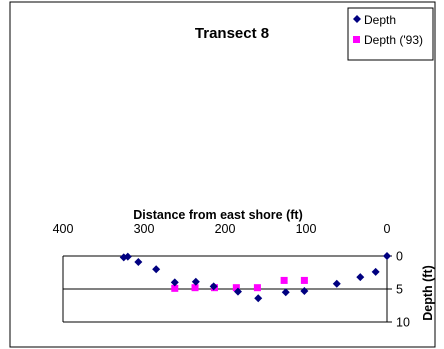 This screenshot has width=444, height=349. I want to click on y-tick-labels: 0 5 10, so click(403, 290).